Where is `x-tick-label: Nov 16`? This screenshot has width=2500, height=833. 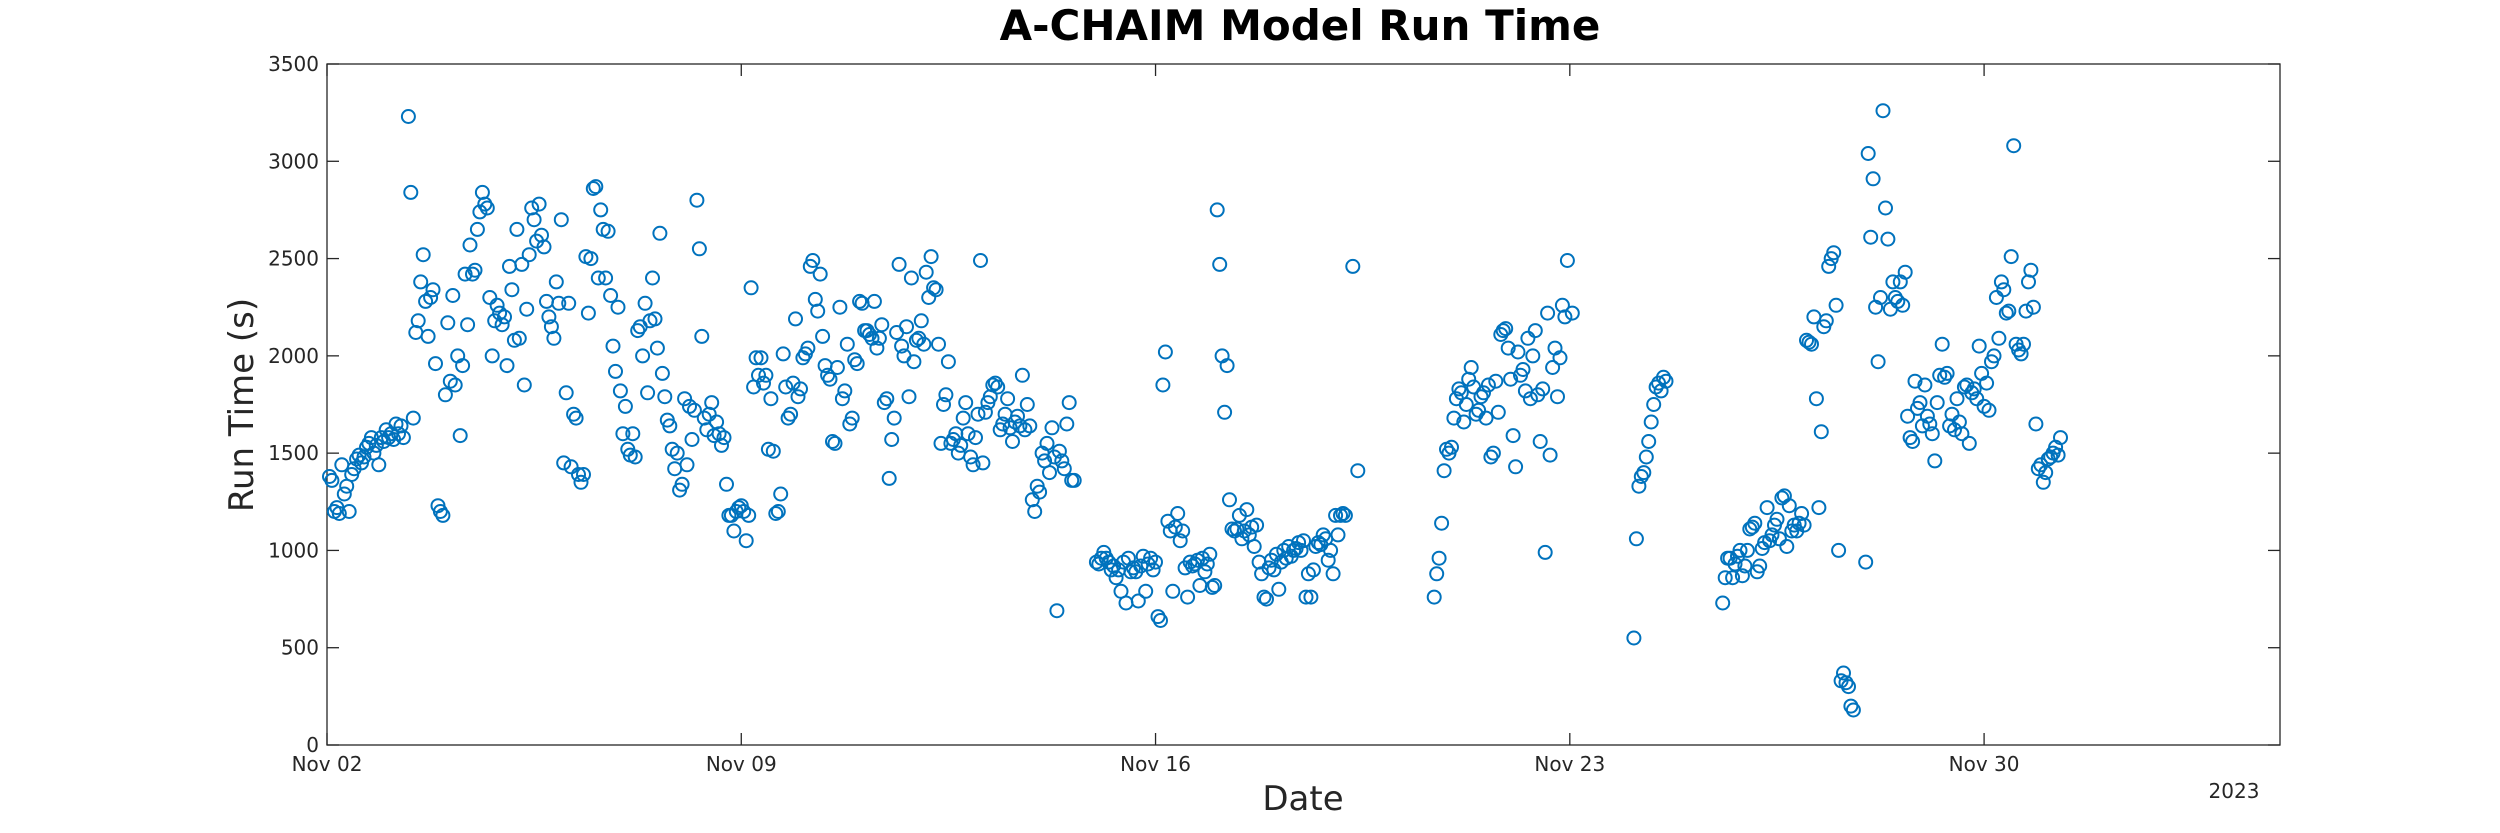 x-tick-label: Nov 16 is located at coordinates (1155, 764).